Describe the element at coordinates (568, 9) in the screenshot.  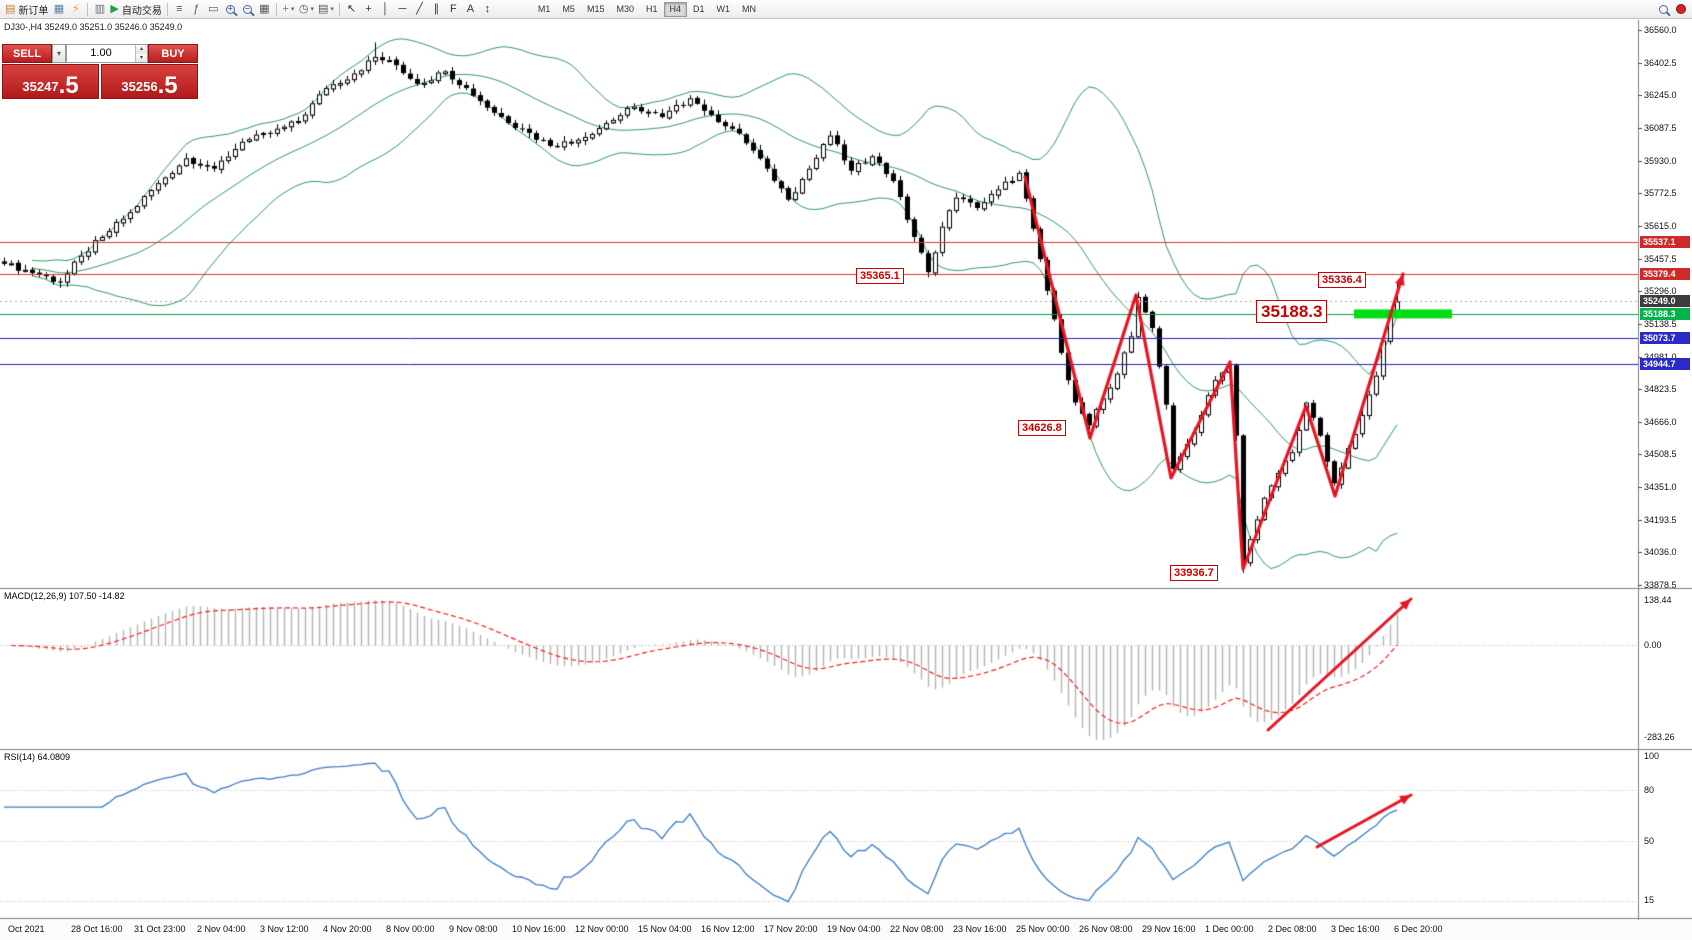
I see `timeframe-m5: M5` at that location.